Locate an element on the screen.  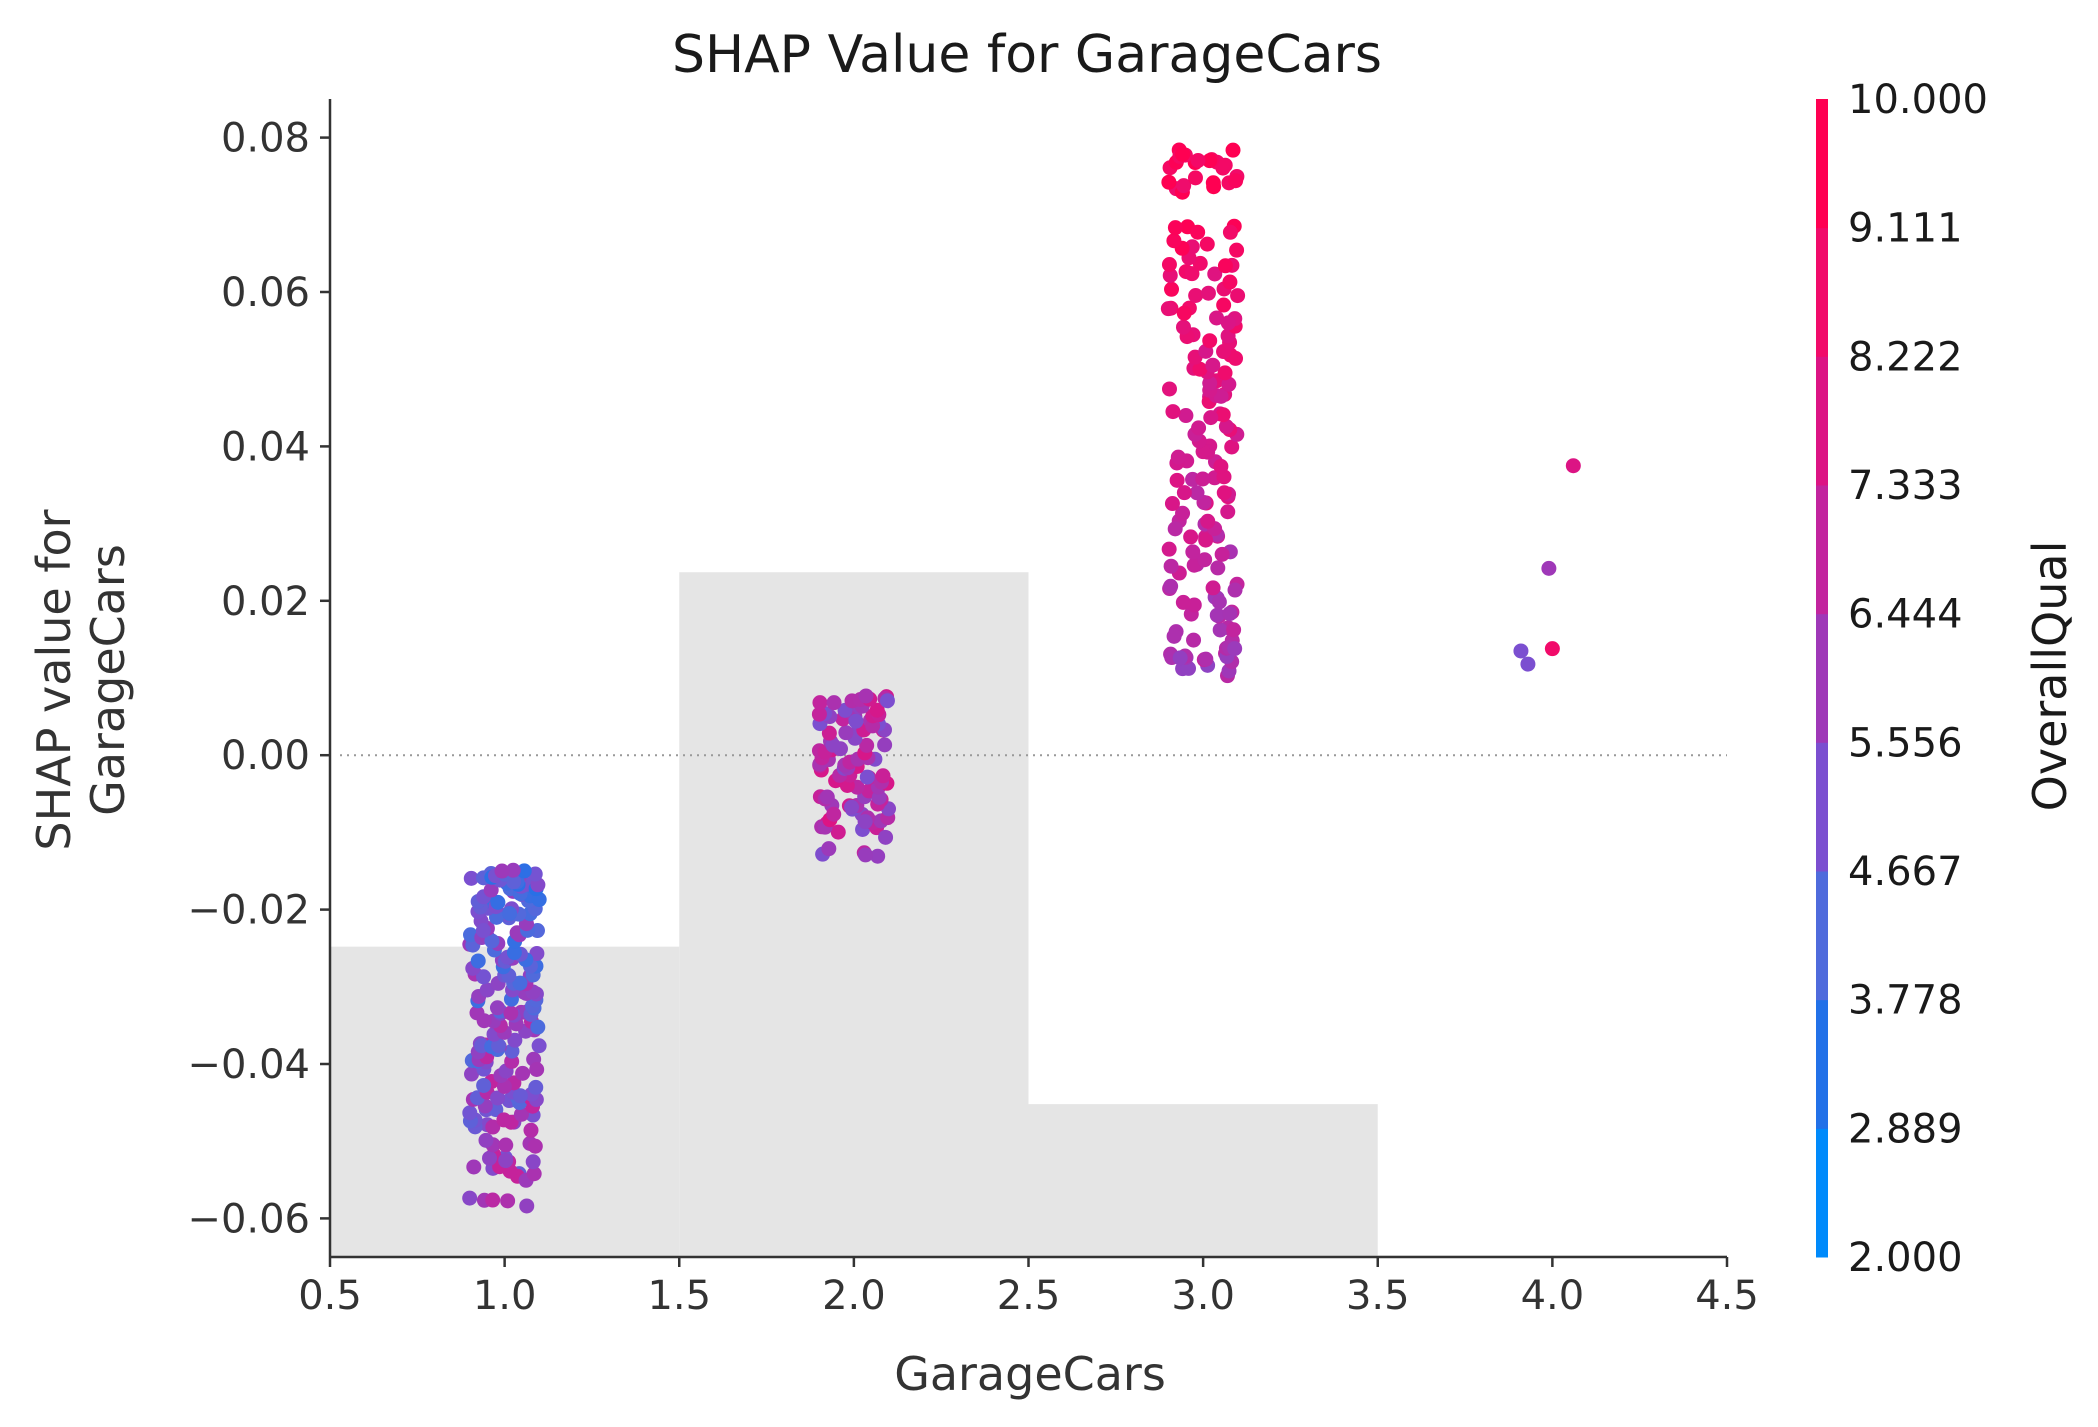
x-tick-label: 2.0 is located at coordinates (854, 1296).